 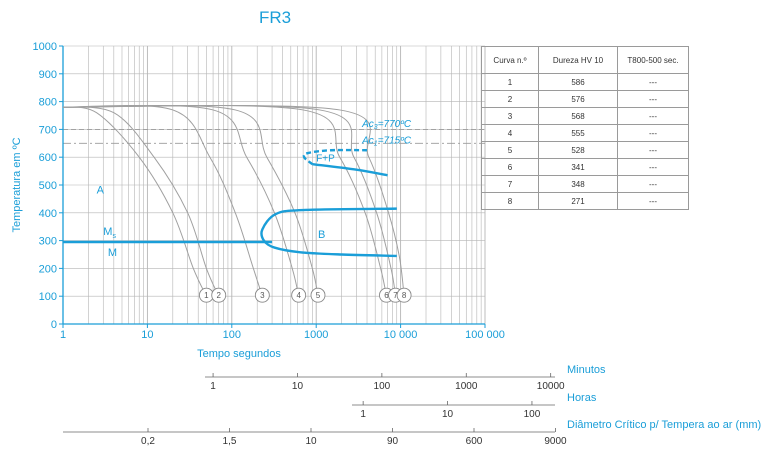 What do you see at coordinates (510, 167) in the screenshot?
I see `table-cell-curva: 6` at bounding box center [510, 167].